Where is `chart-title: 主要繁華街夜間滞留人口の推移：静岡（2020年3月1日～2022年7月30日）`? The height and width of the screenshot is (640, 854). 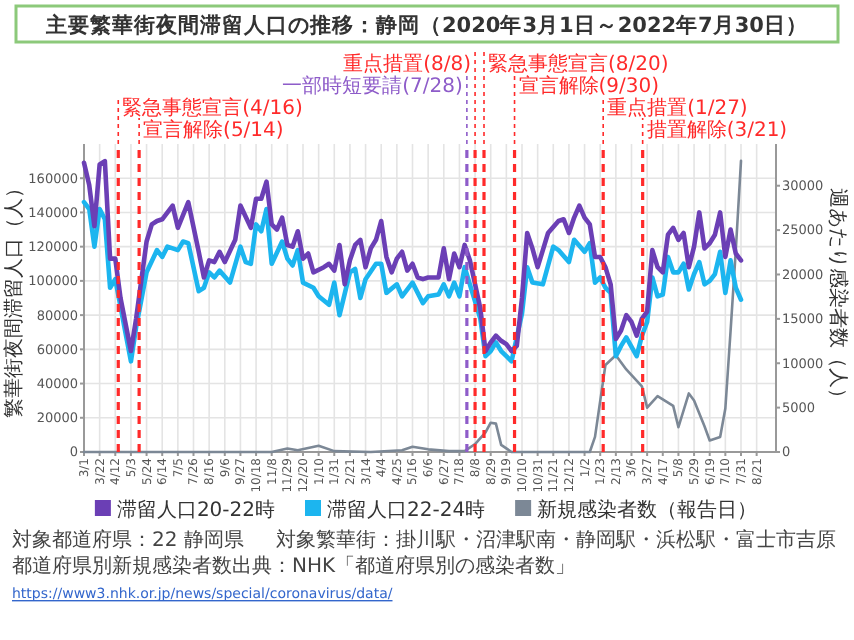 chart-title: 主要繁華街夜間滞留人口の推移：静岡（2020年3月1日～2022年7月30日） is located at coordinates (426, 25).